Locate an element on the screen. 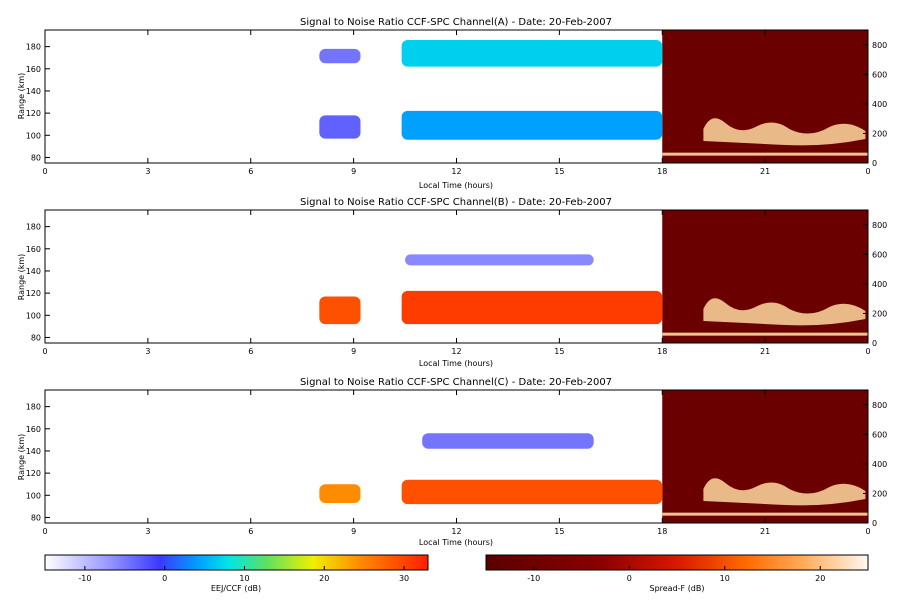 Image resolution: width=900 pixels, height=600 pixels. colorbar-eej: -10 0 10 20 30 EEJ/CCF (dB) is located at coordinates (236, 573).